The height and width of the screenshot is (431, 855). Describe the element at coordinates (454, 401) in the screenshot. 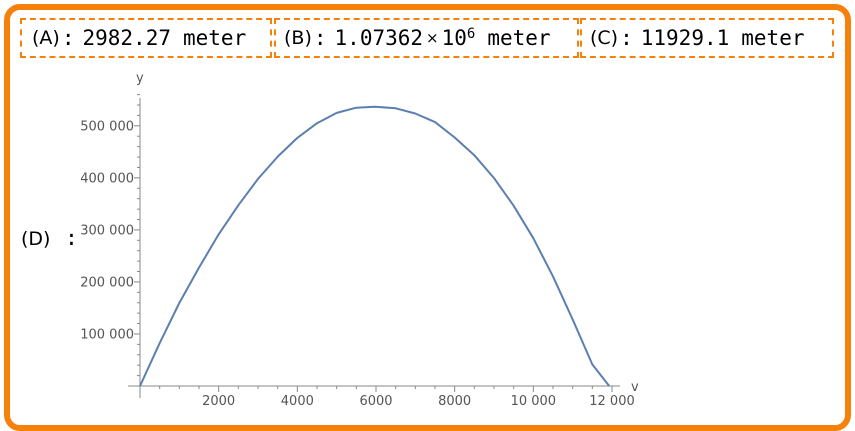

I see `x-tick-label: 8000` at that location.